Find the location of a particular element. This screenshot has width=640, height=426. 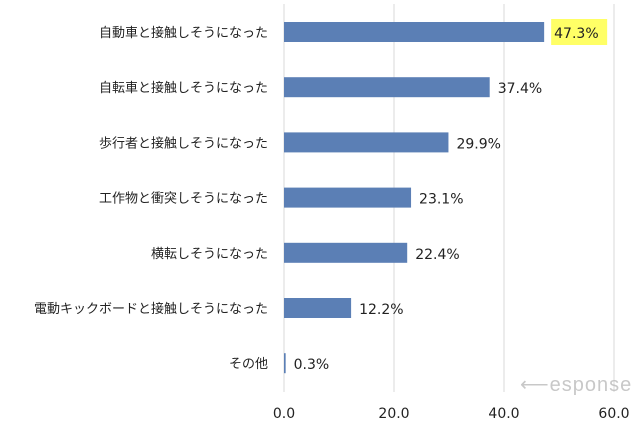

category-label: 自転車と接触しそうになった is located at coordinates (183, 88).